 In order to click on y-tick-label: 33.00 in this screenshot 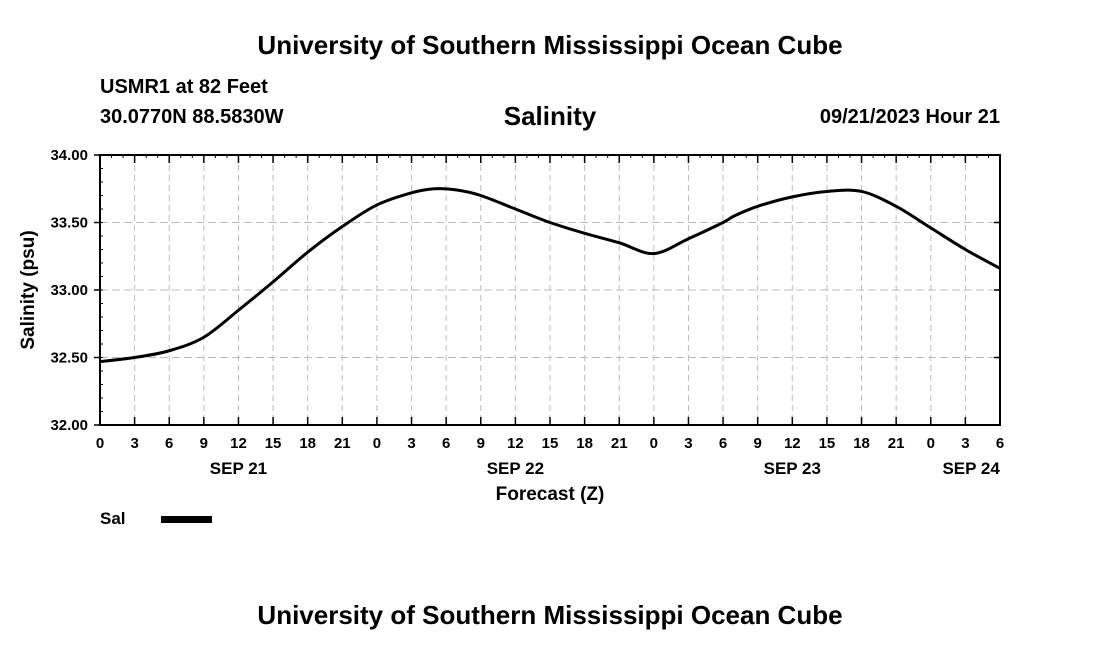, I will do `click(69, 290)`.